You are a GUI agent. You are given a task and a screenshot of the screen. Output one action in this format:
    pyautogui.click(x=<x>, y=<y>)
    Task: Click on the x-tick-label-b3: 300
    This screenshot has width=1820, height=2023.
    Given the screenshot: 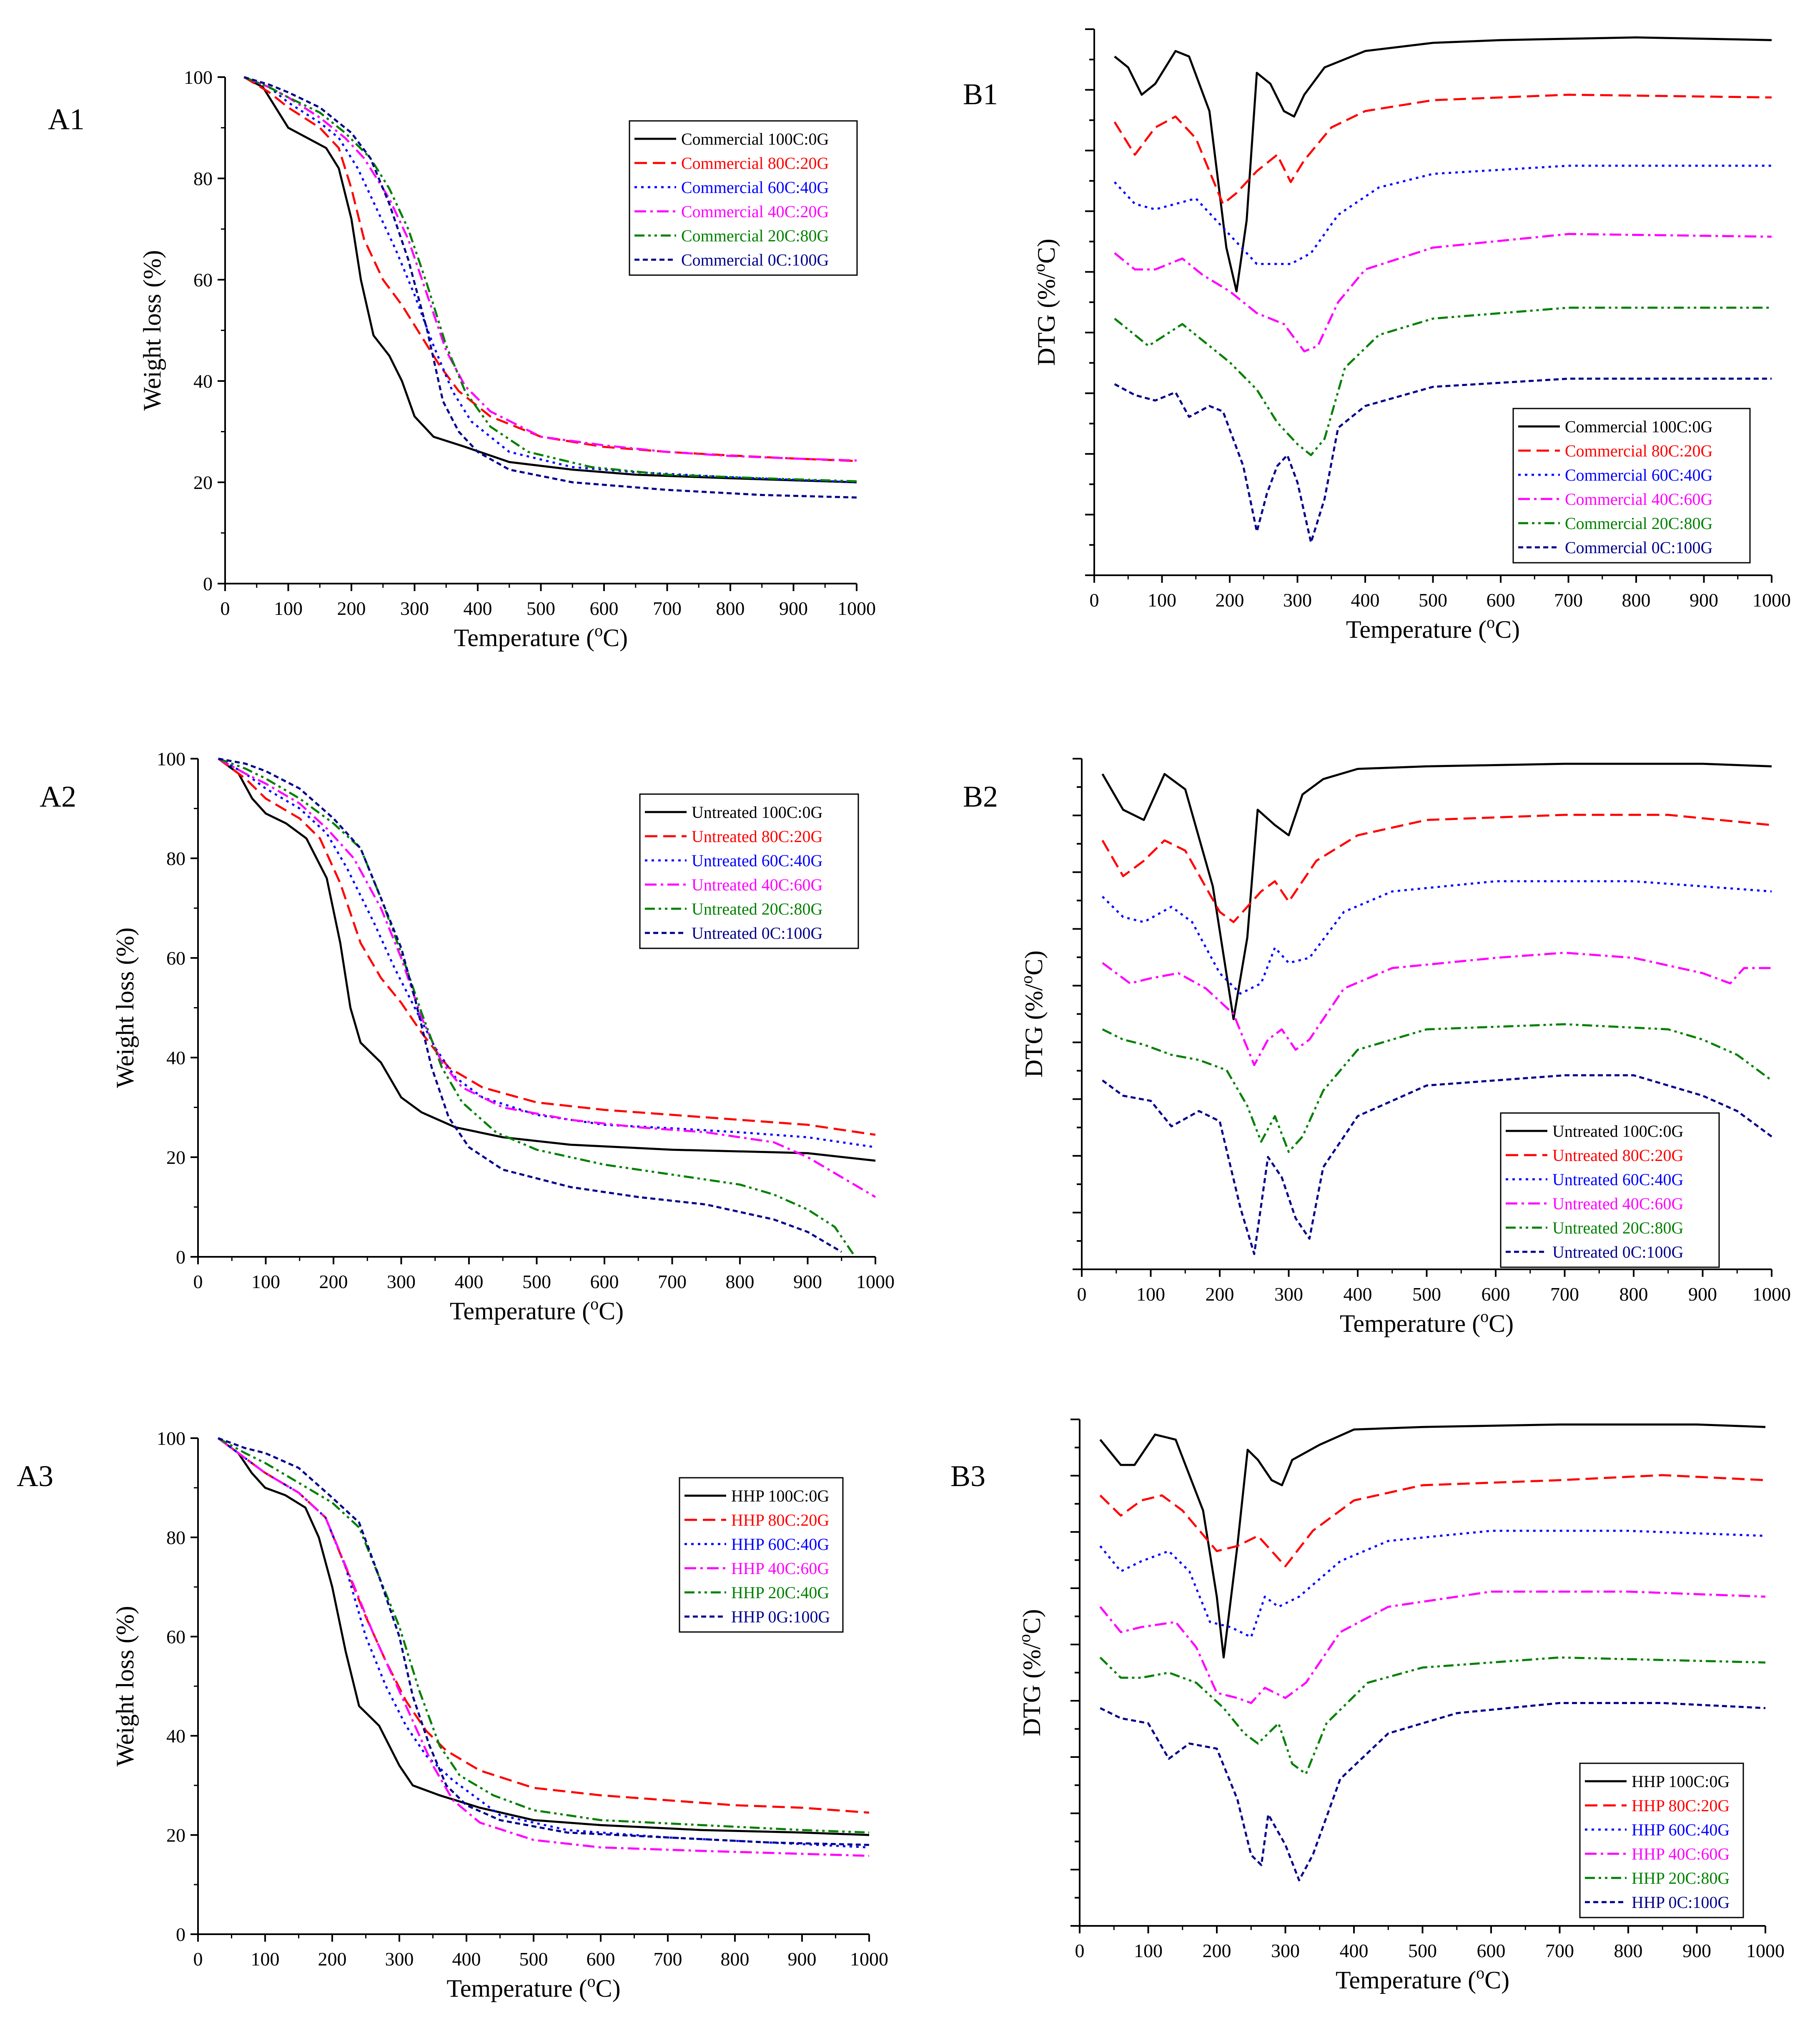 What is the action you would take?
    pyautogui.click(x=1285, y=1950)
    